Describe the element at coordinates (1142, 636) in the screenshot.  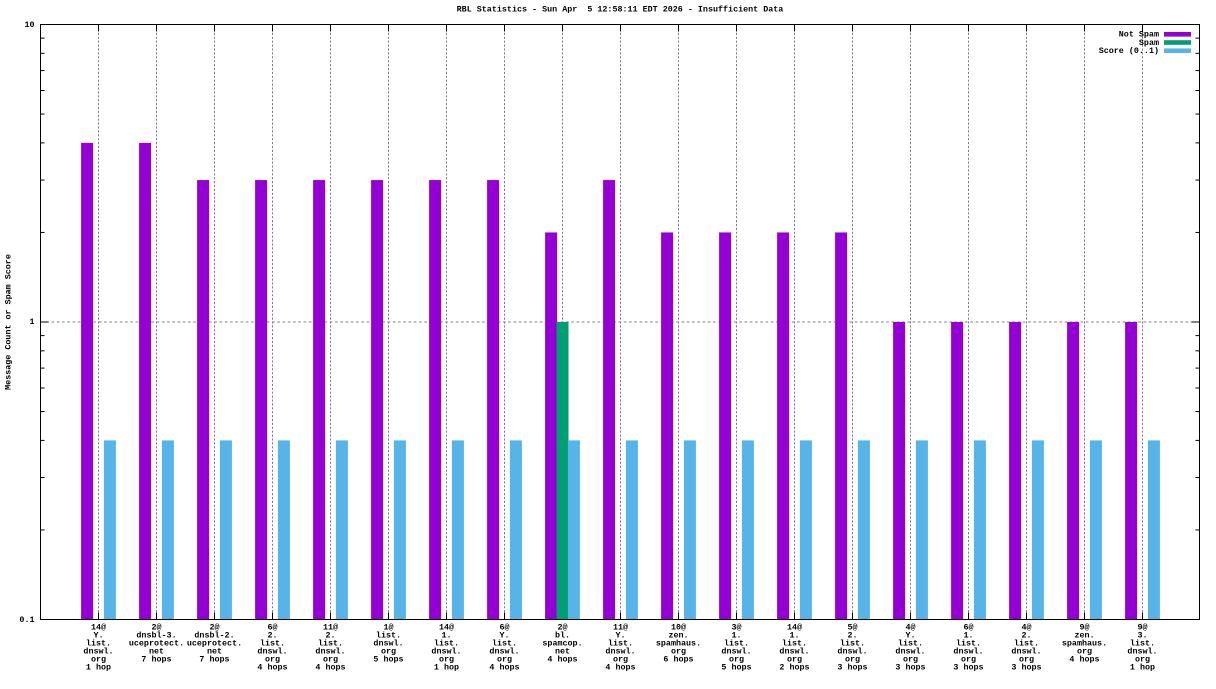
I see `svg-text: 3.` at that location.